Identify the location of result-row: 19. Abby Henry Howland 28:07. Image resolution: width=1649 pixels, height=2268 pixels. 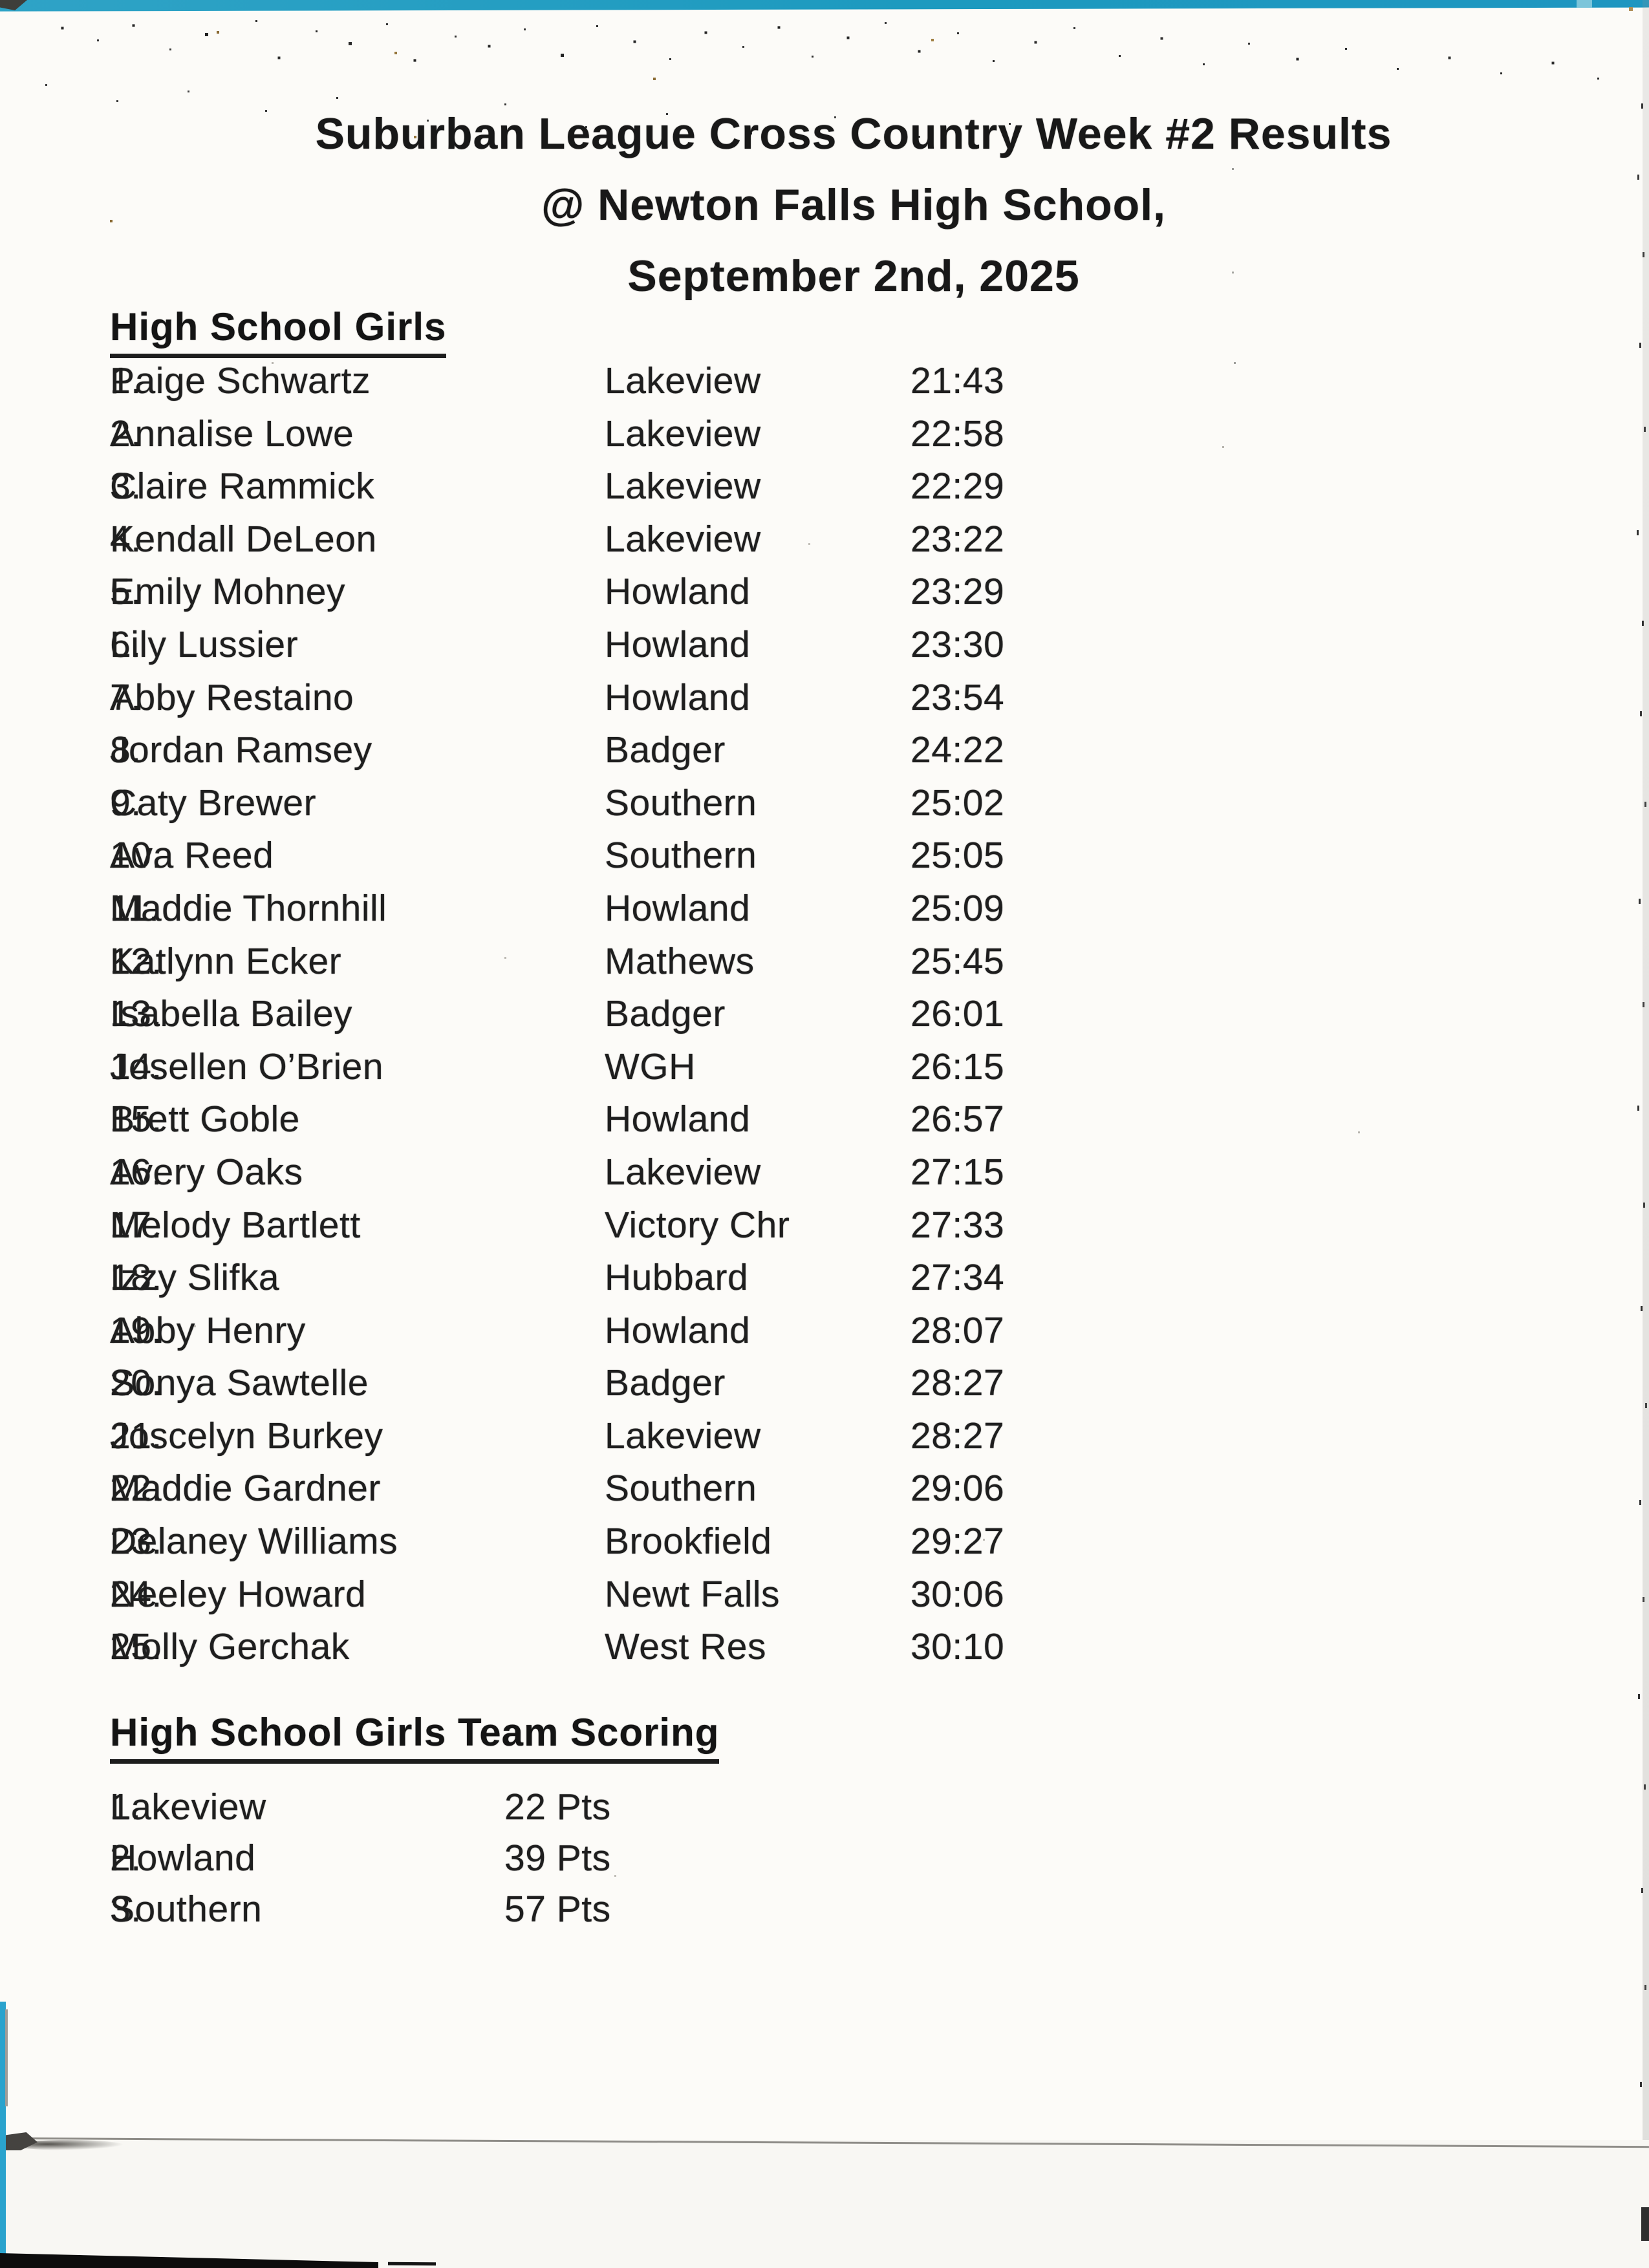
(824, 1331).